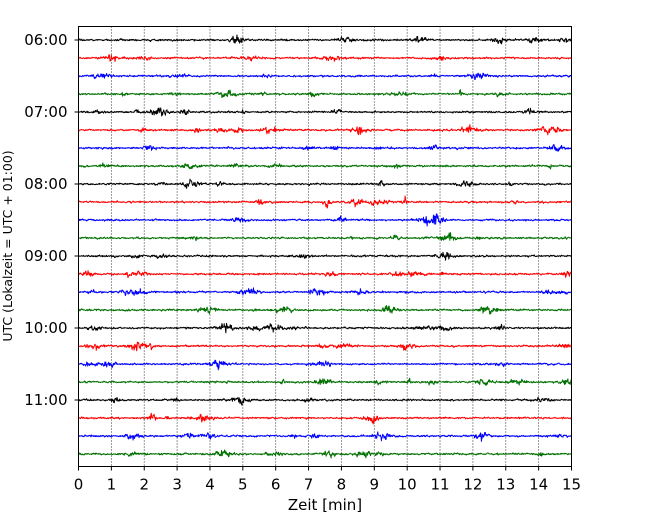 This screenshot has height=520, width=650. What do you see at coordinates (144, 485) in the screenshot?
I see `x-tick-label-2: 2` at bounding box center [144, 485].